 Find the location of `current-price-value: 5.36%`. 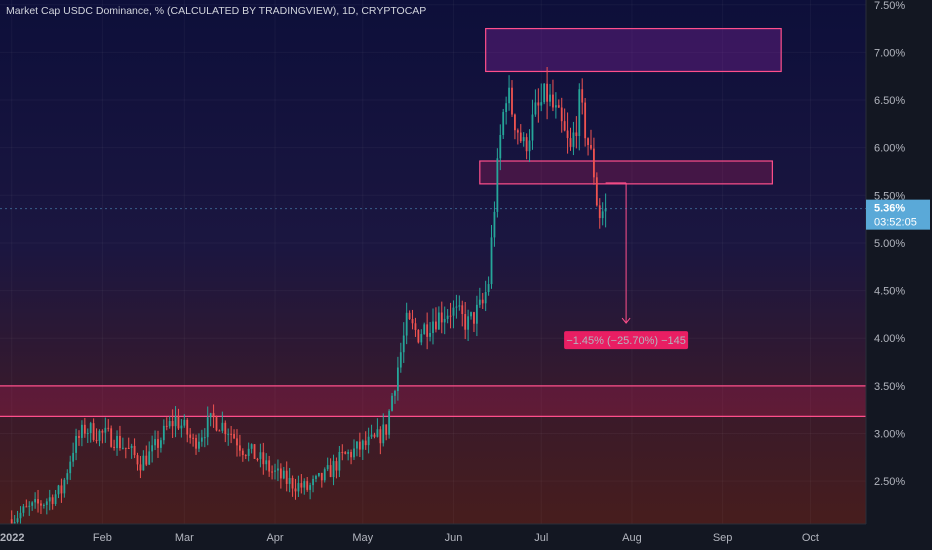

current-price-value: 5.36% is located at coordinates (889, 209).